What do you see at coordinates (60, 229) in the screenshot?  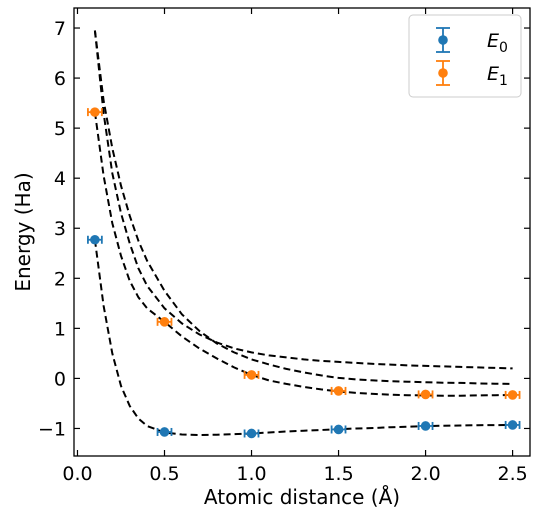 I see `y-tick-label: 3` at bounding box center [60, 229].